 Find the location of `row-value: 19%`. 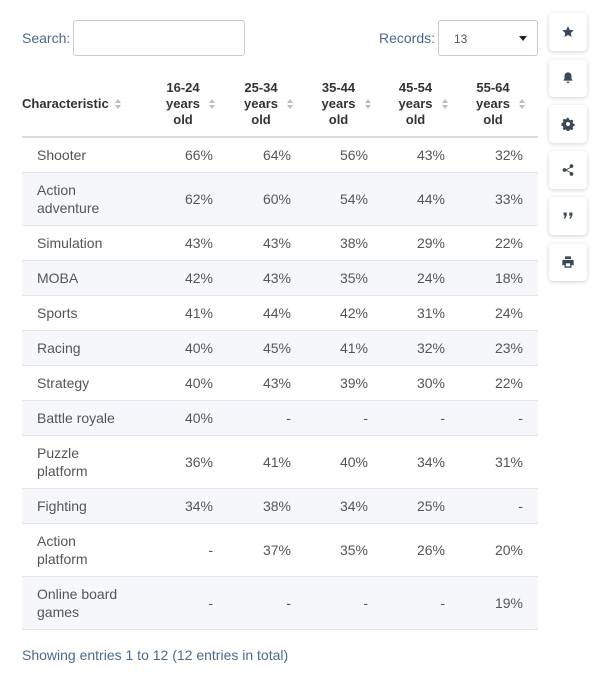

row-value: 19% is located at coordinates (499, 603).